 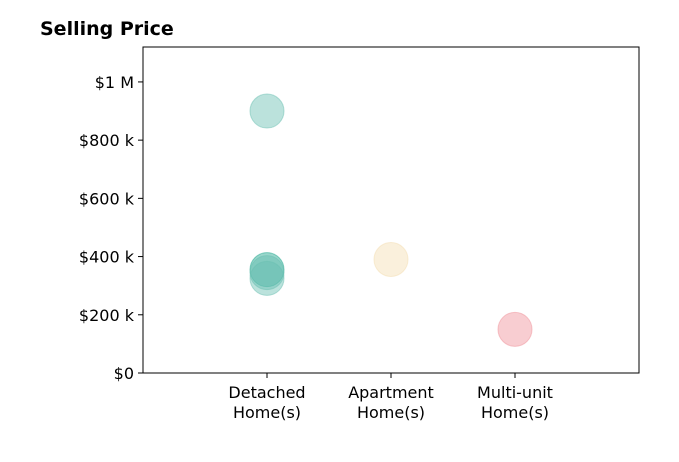 I want to click on y-tick-label: $0, so click(x=124, y=373).